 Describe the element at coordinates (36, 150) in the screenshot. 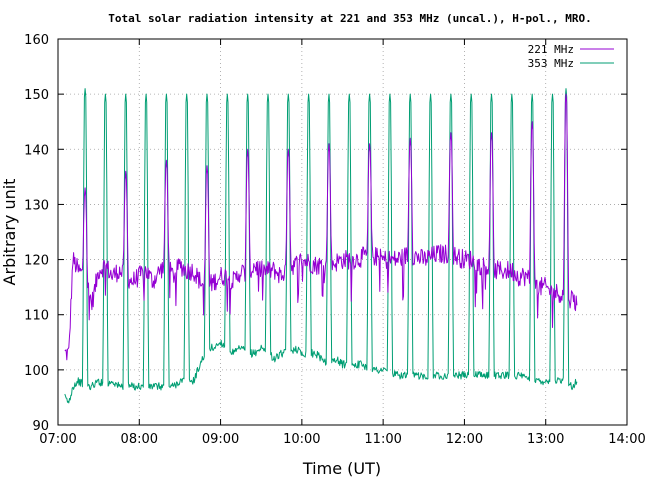

I see `y-tick-label: 140` at that location.